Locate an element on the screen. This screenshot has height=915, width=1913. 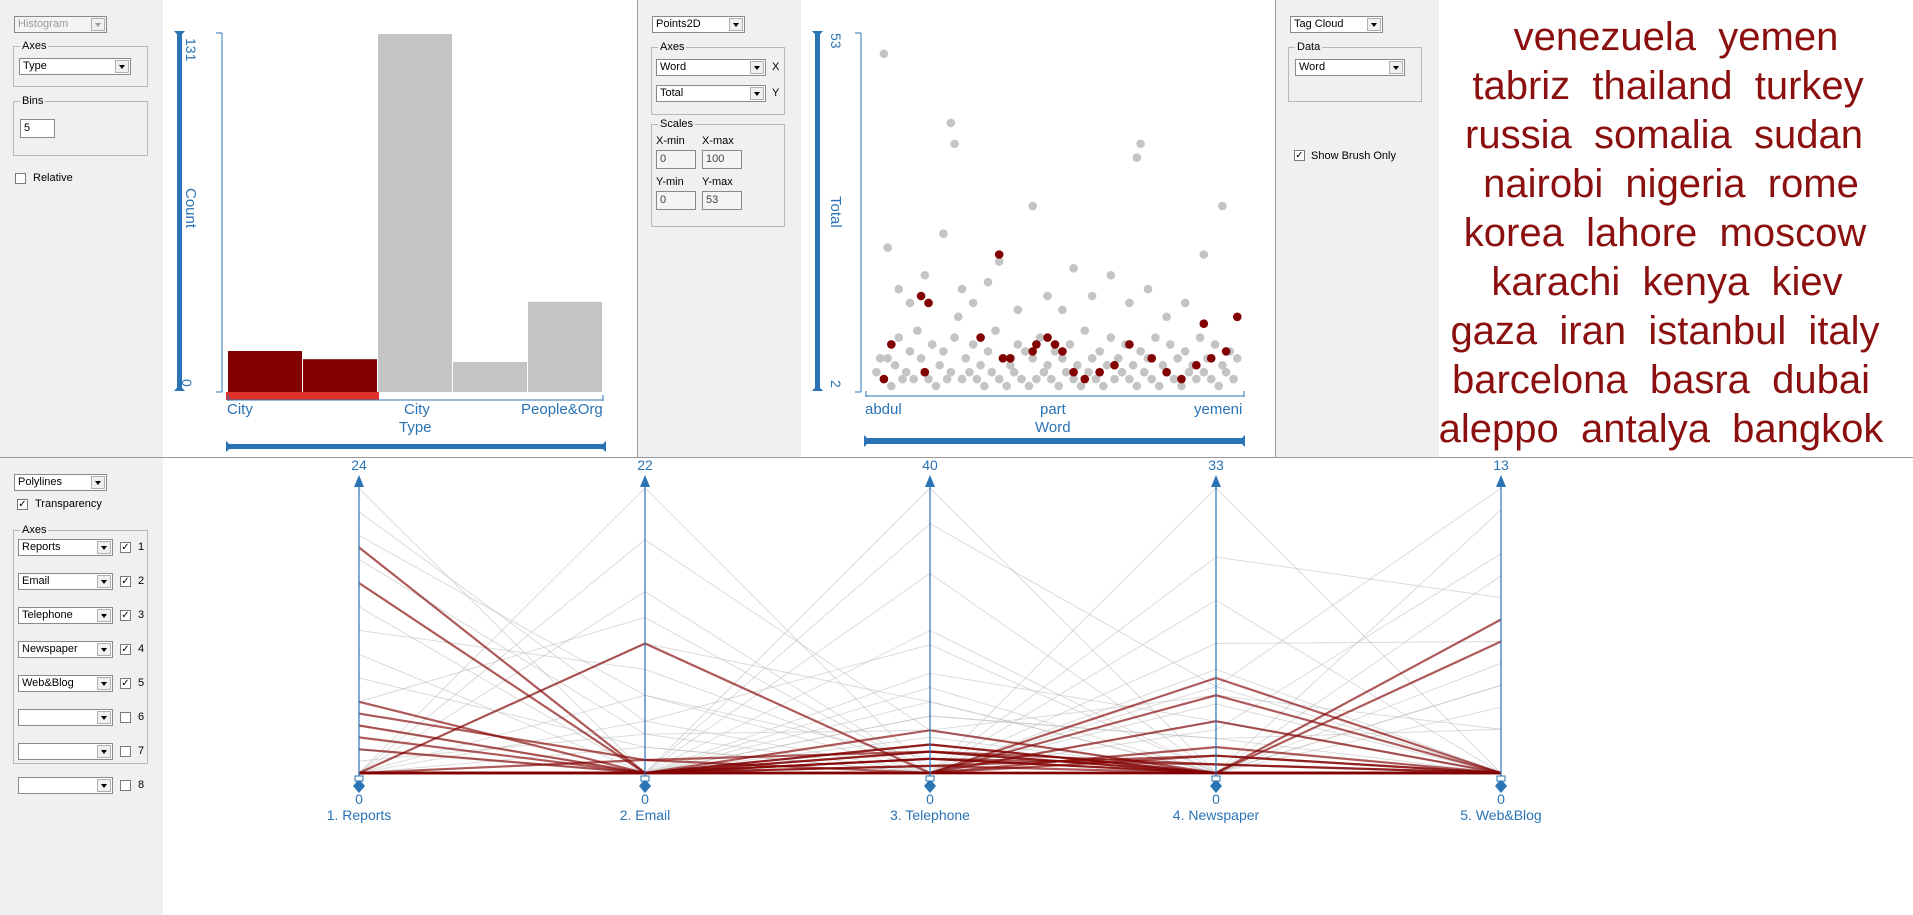
points2d-x-select: Word is located at coordinates (711, 67).